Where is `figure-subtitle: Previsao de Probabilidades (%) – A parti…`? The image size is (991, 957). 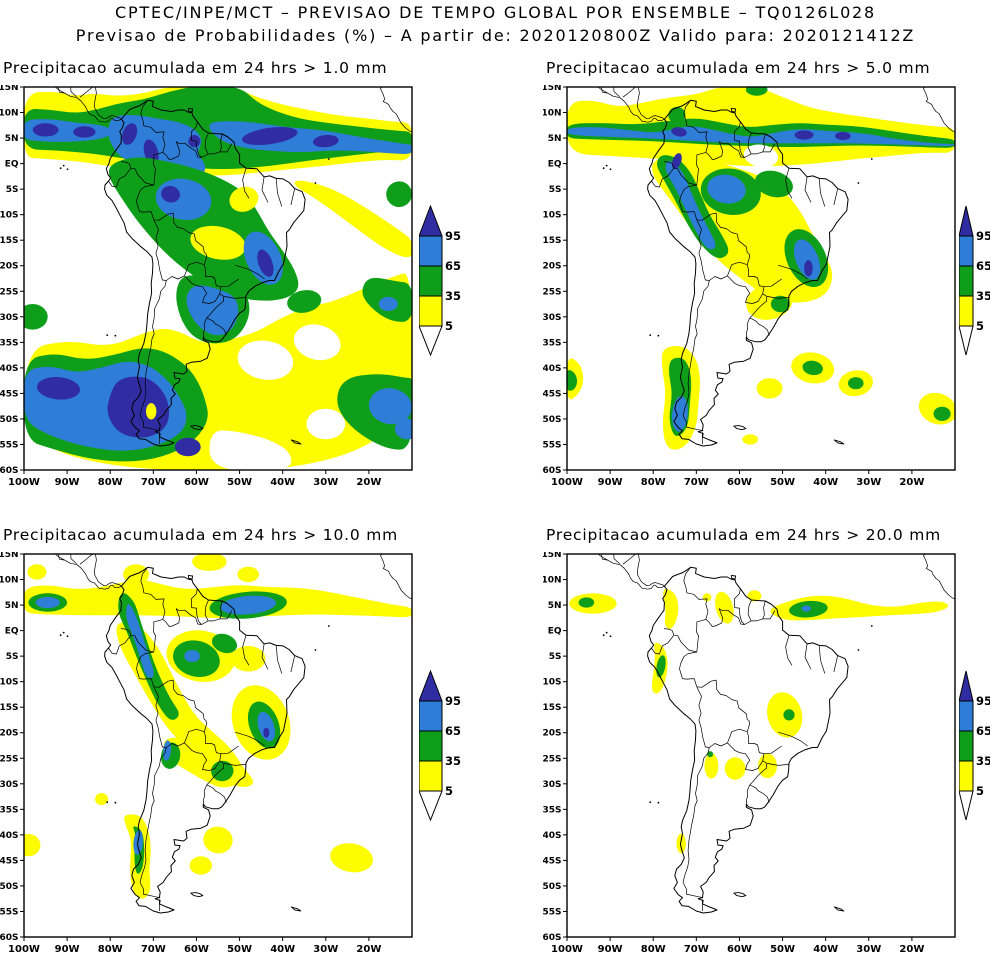 figure-subtitle: Previsao de Probabilidades (%) – A parti… is located at coordinates (495, 35).